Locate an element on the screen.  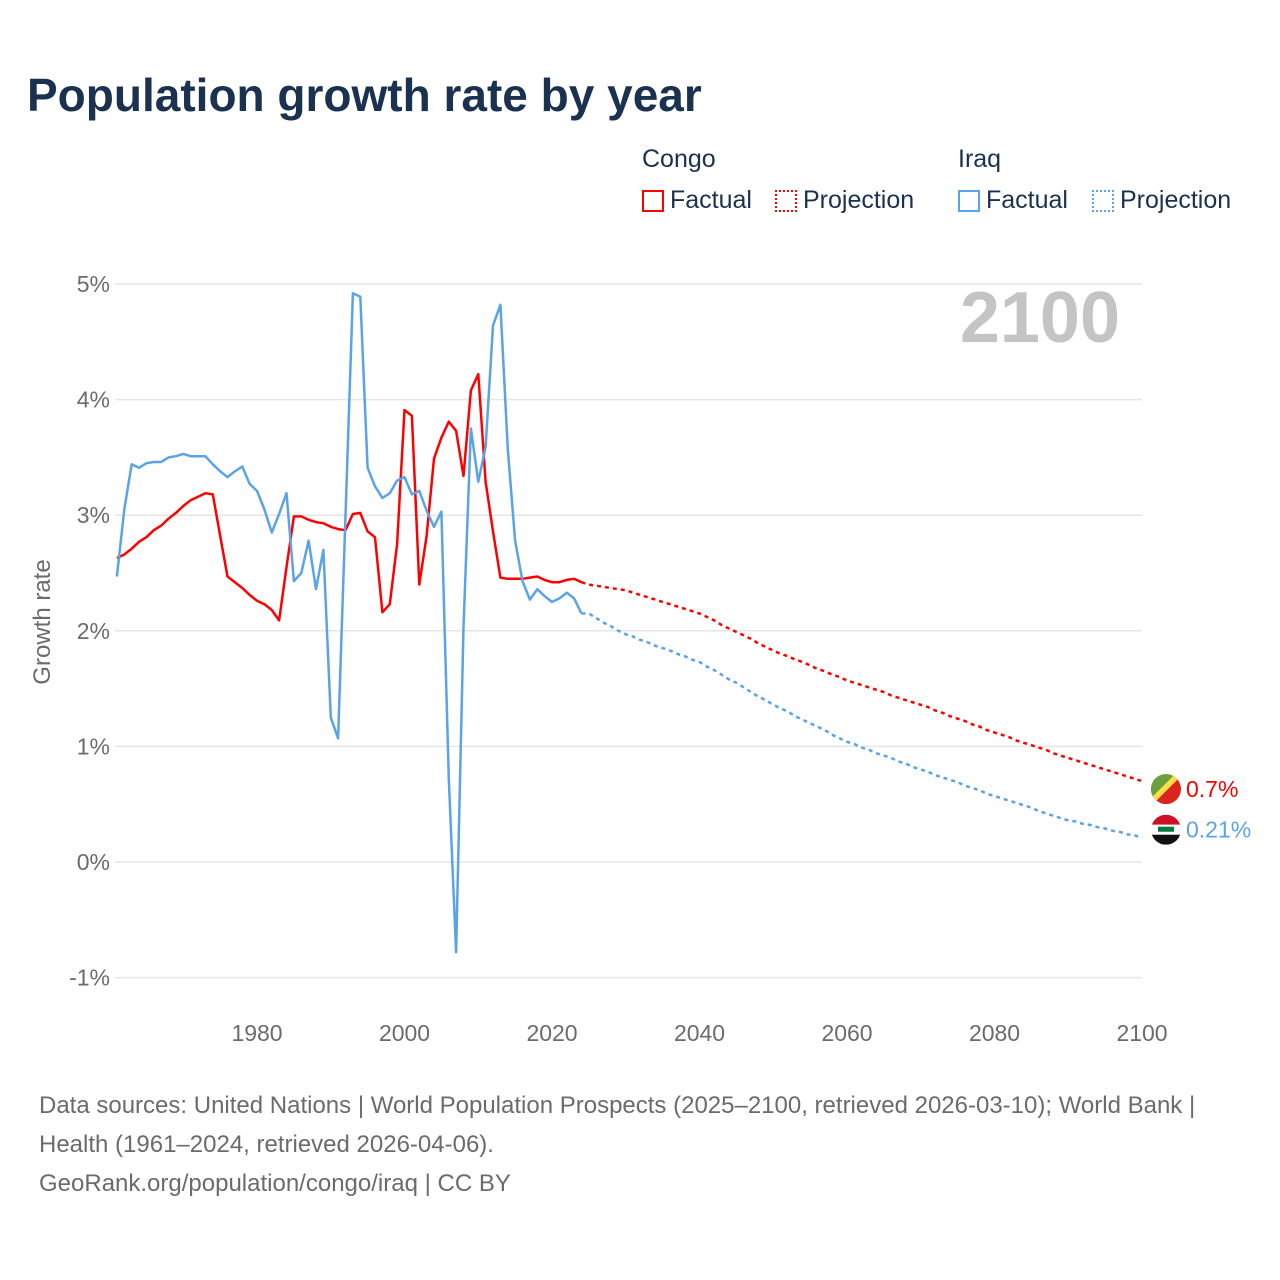
y-tick-label: 1% is located at coordinates (93, 746).